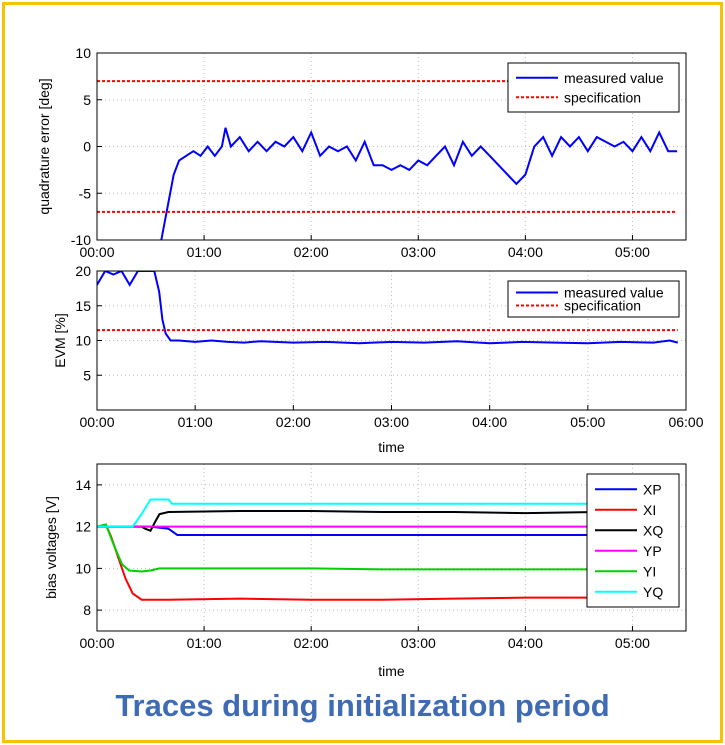  What do you see at coordinates (653, 592) in the screenshot?
I see `legend-label: YQ` at bounding box center [653, 592].